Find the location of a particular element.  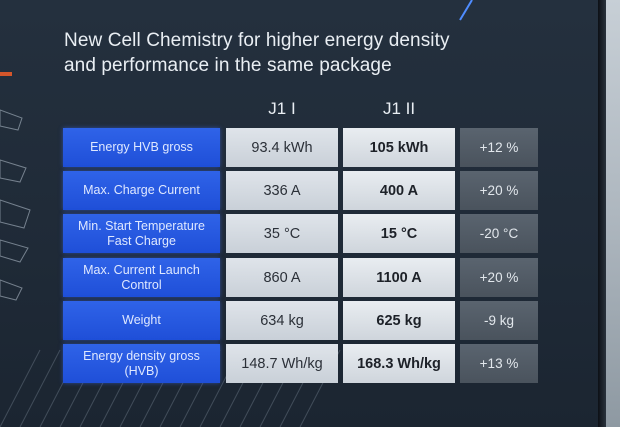

accent-stroke is located at coordinates (466, 10).